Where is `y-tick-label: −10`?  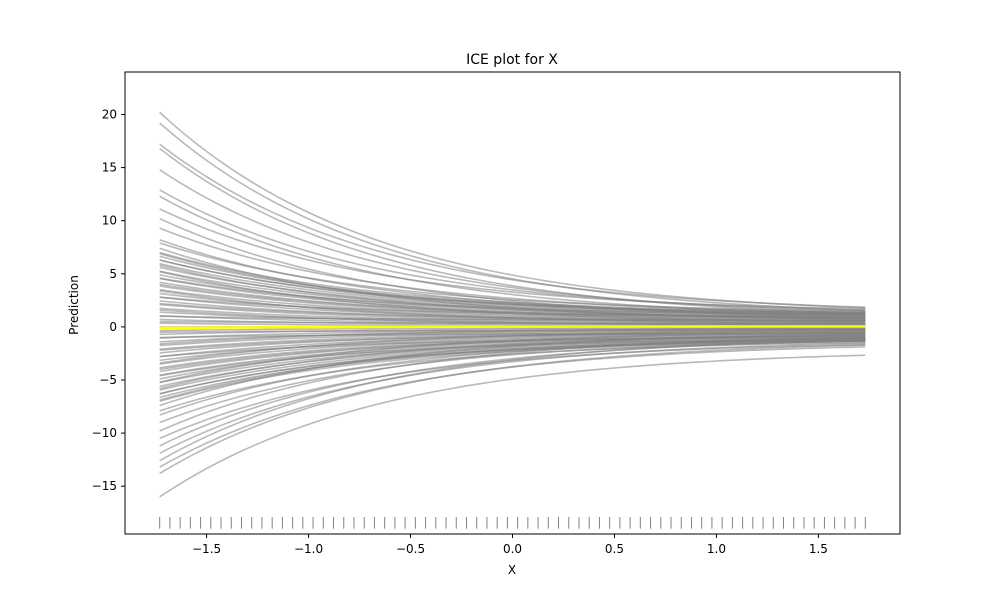 y-tick-label: −10 is located at coordinates (104, 433).